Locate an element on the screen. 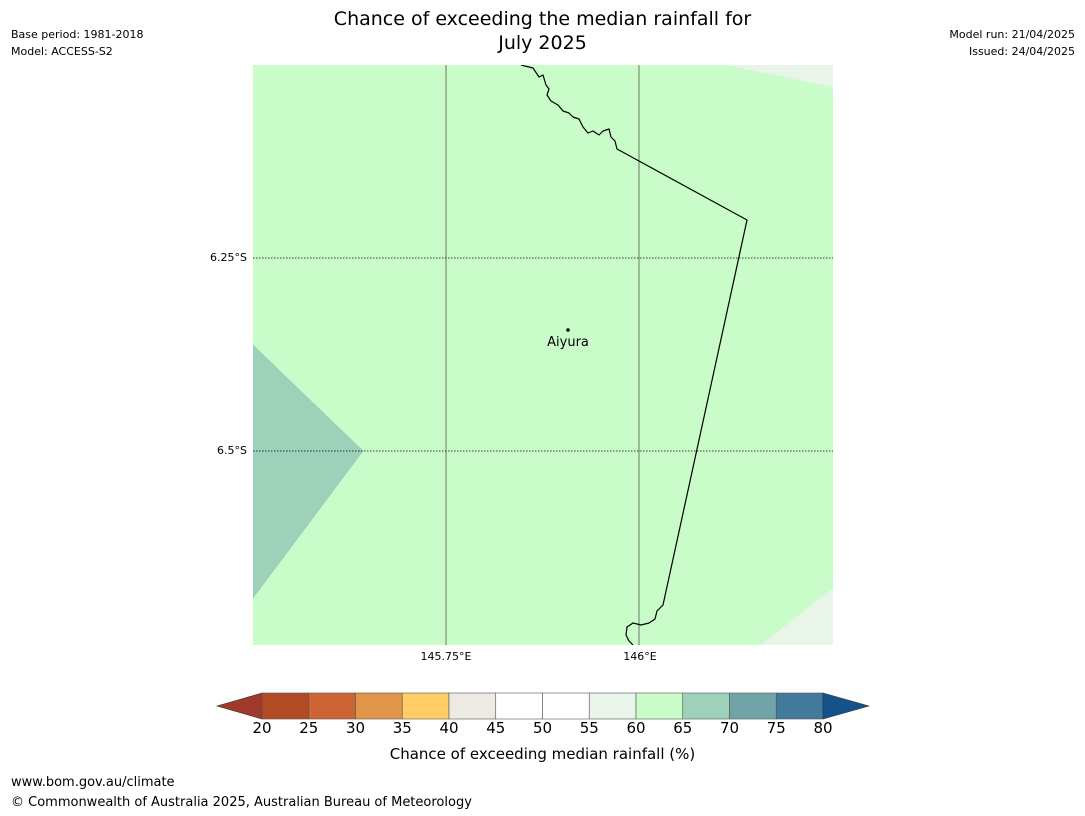 Image resolution: width=1085 pixels, height=816 pixels. footer-url: www.bom.gov.au/climate is located at coordinates (93, 782).